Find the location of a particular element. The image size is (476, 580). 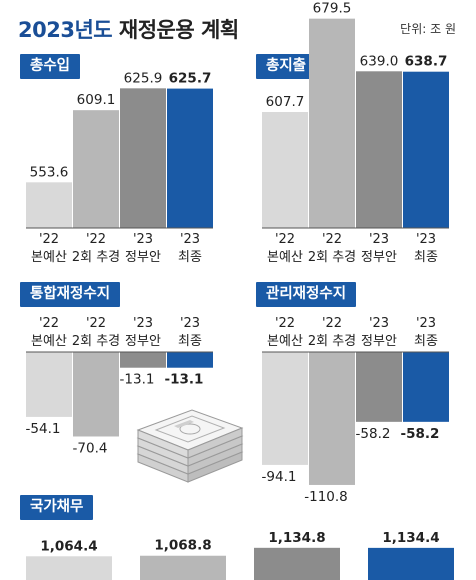

managed-balance-tick-year-4: '23 is located at coordinates (426, 323).